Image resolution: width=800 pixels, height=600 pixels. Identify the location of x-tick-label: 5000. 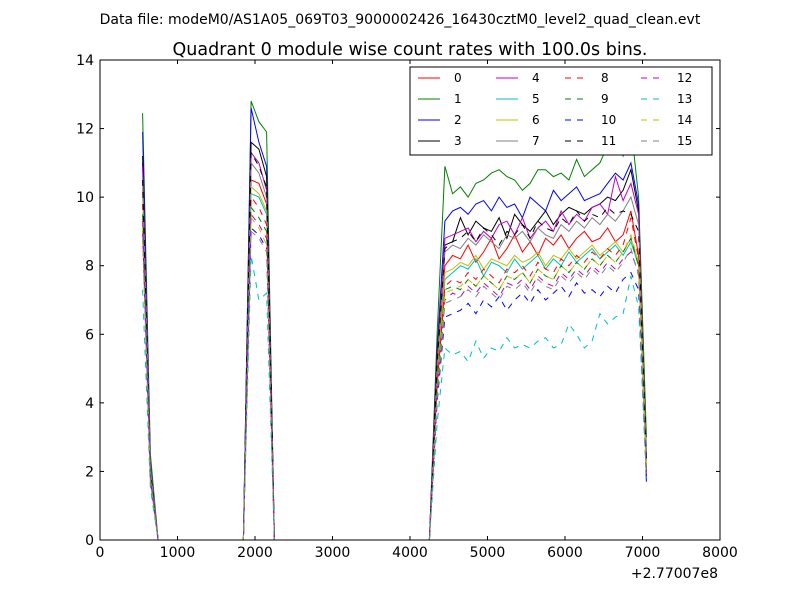
(488, 553).